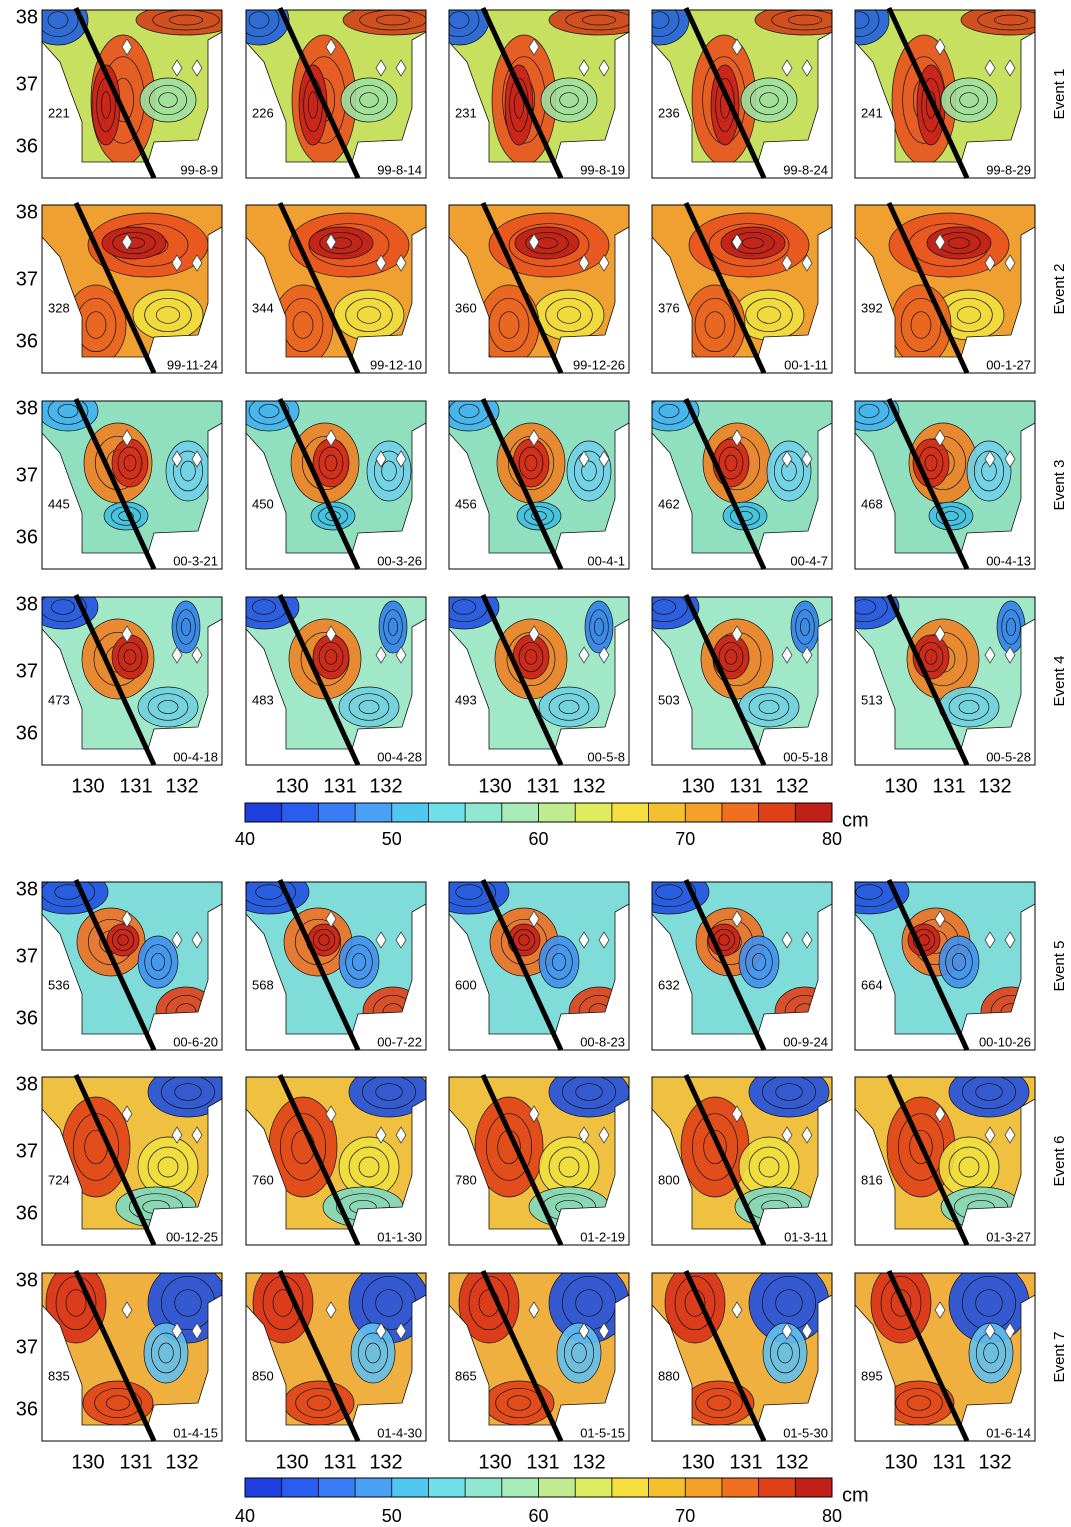 The image size is (1071, 1527). What do you see at coordinates (1059, 485) in the screenshot?
I see `event-label: Event 3` at bounding box center [1059, 485].